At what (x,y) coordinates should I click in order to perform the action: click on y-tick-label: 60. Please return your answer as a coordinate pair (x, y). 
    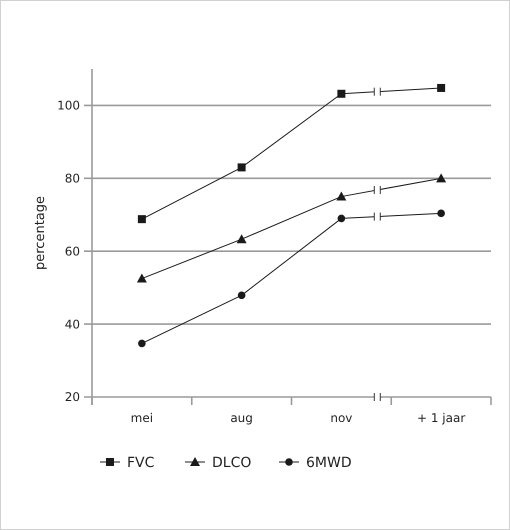
    Looking at the image, I should click on (72, 251).